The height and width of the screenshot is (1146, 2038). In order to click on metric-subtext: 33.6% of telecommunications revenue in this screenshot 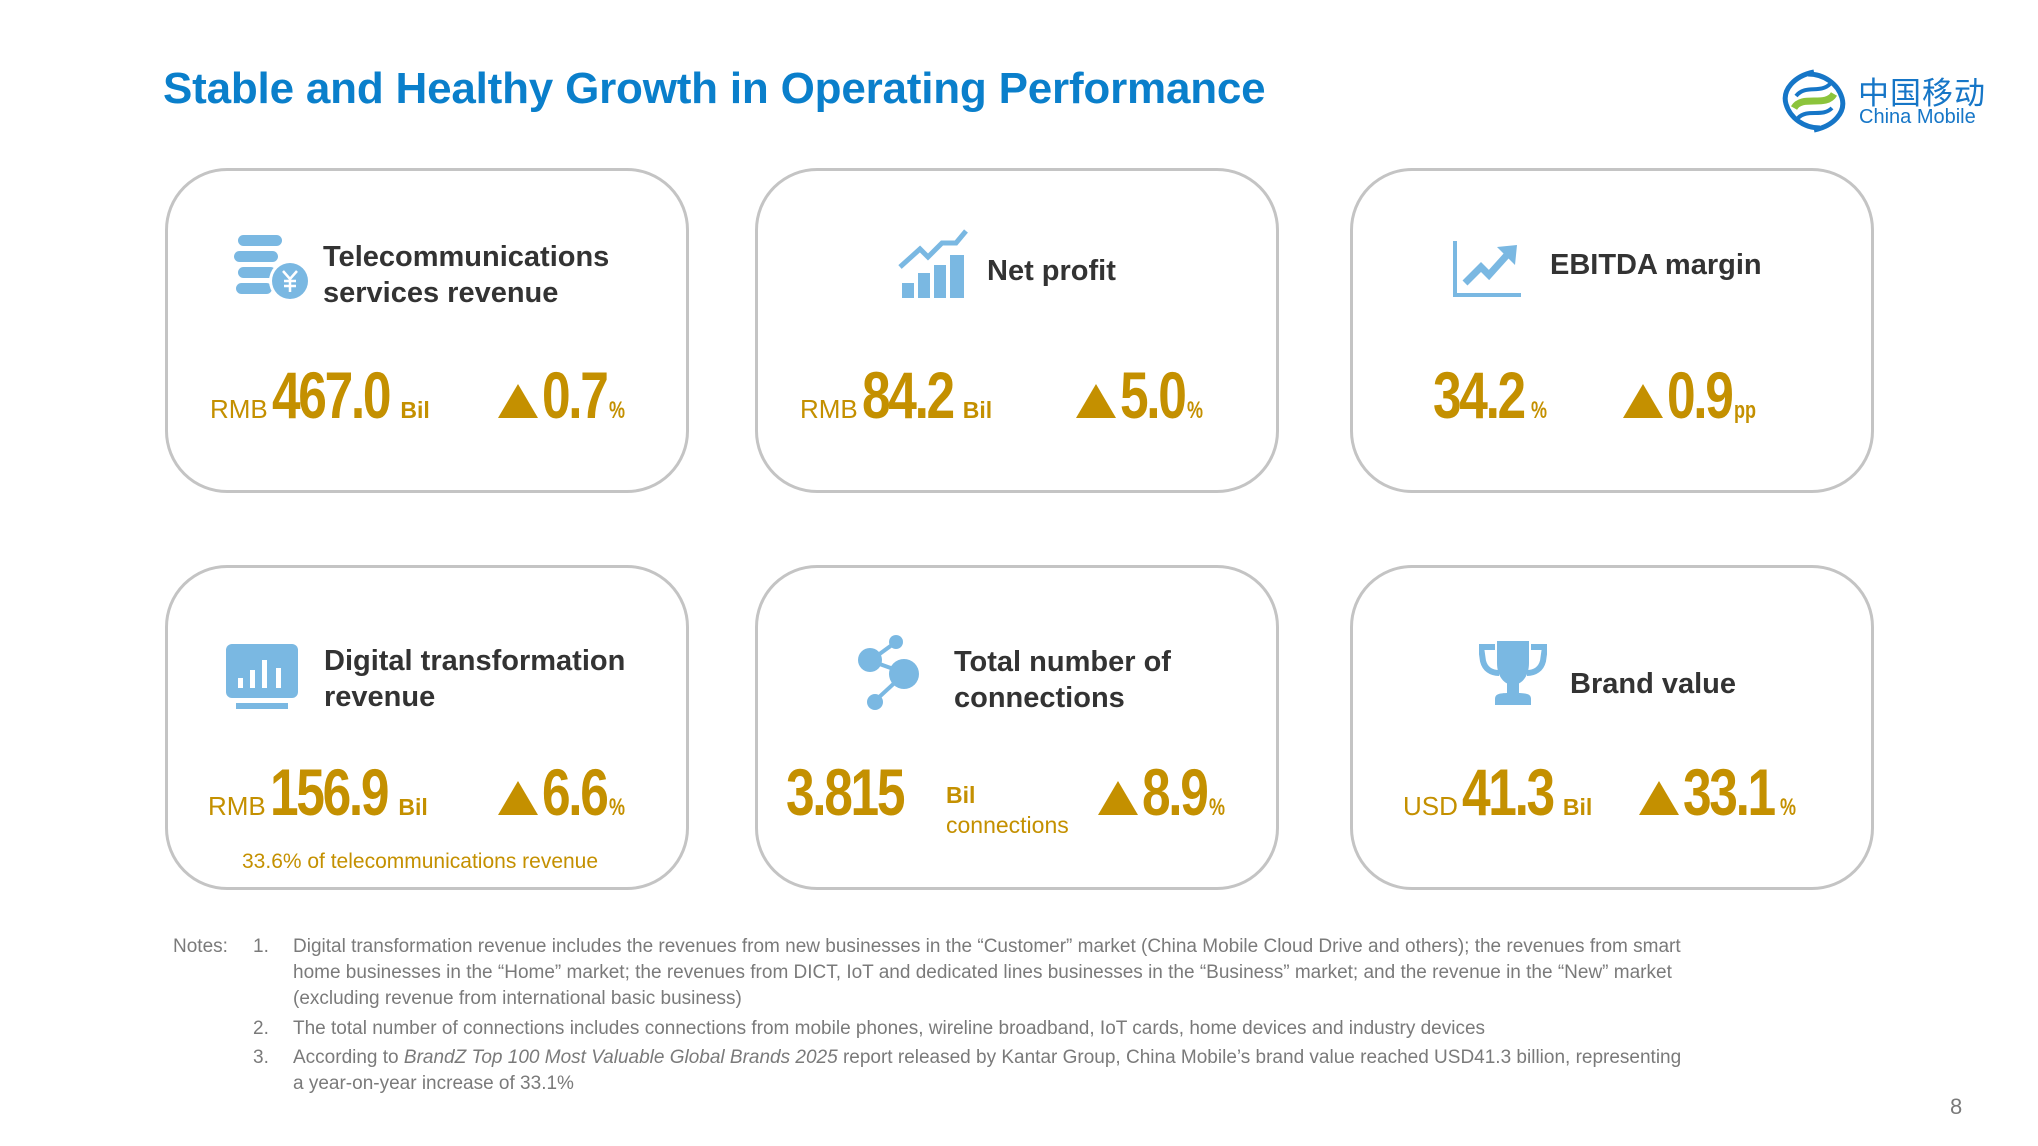, I will do `click(420, 861)`.